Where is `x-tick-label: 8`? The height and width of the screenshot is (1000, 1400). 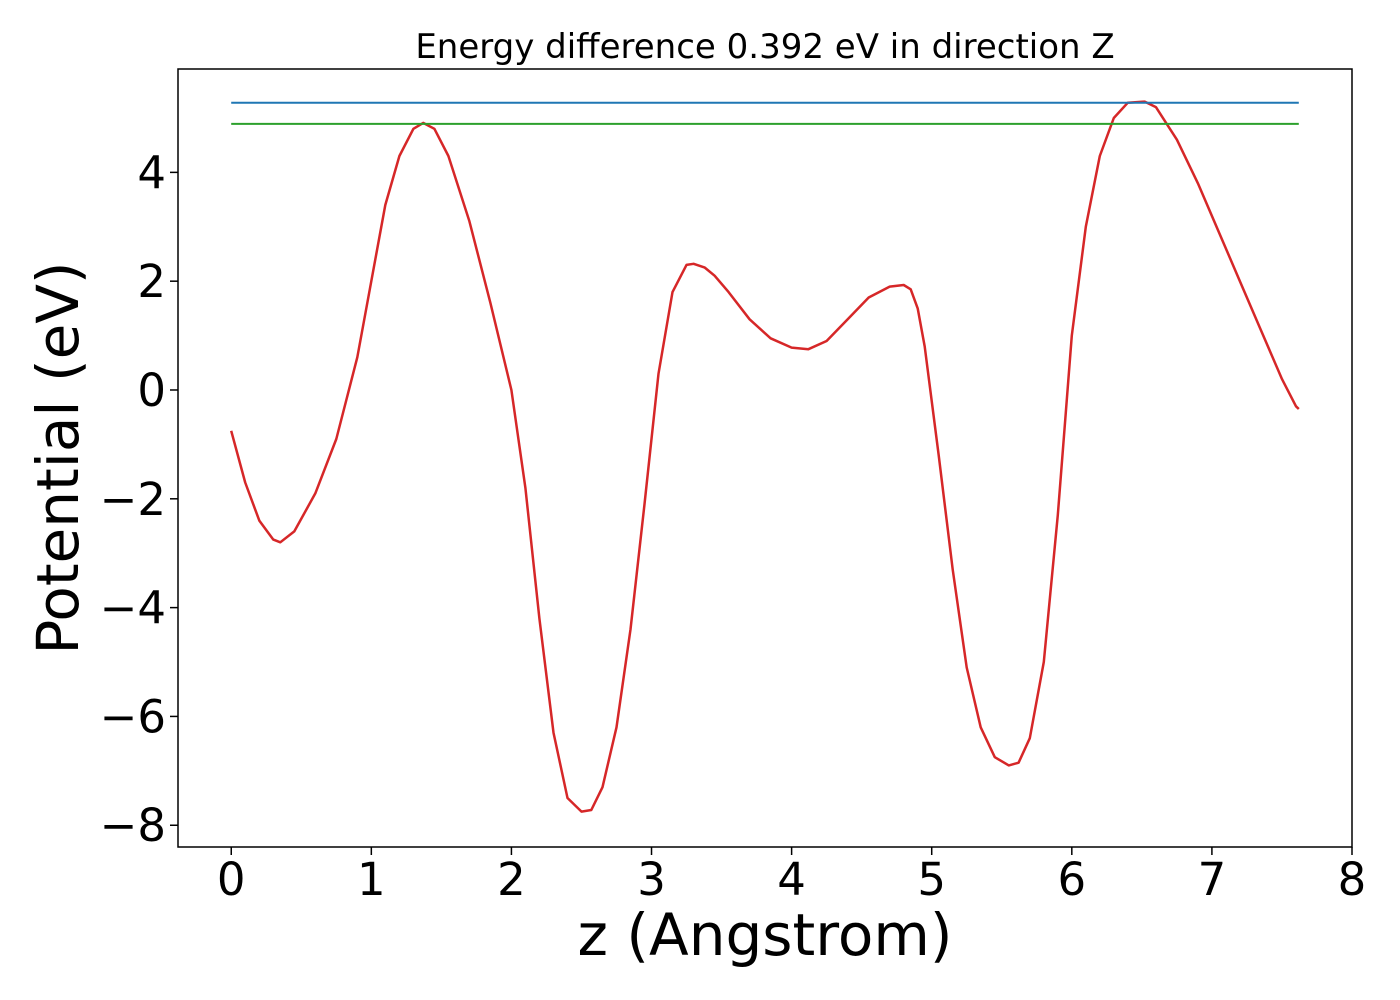
x-tick-label: 8 is located at coordinates (1352, 879).